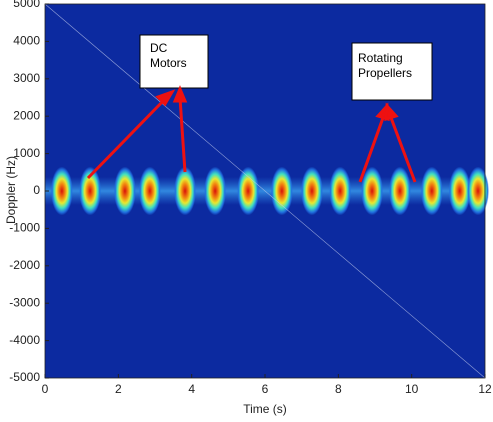 This screenshot has width=493, height=422. I want to click on y-tick-label: -2000, so click(24, 265).